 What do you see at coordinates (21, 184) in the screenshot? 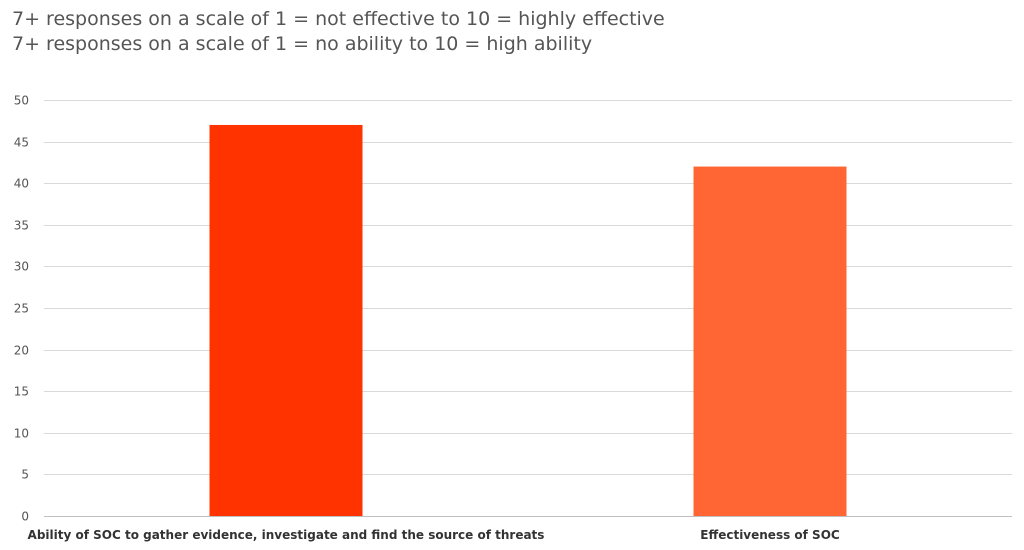
I see `y-tick-label: 40` at bounding box center [21, 184].